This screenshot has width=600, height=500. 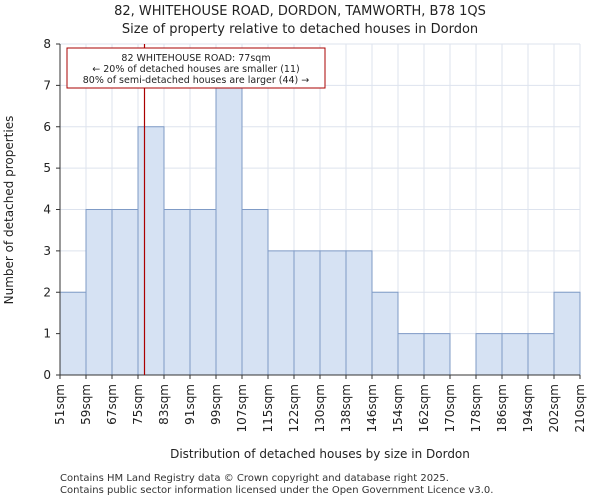 What do you see at coordinates (580, 408) in the screenshot?
I see `x-tick-label: 210sqm` at bounding box center [580, 408].